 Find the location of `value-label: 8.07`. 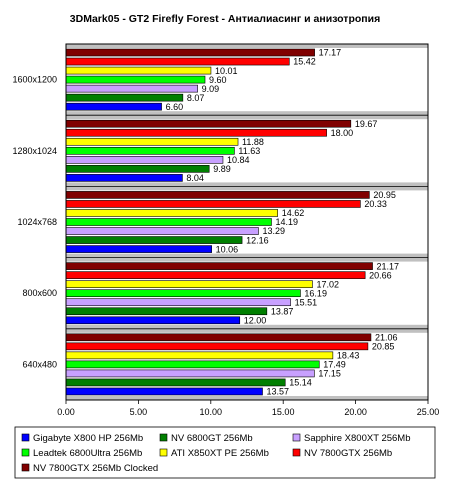

value-label: 8.07 is located at coordinates (196, 98).